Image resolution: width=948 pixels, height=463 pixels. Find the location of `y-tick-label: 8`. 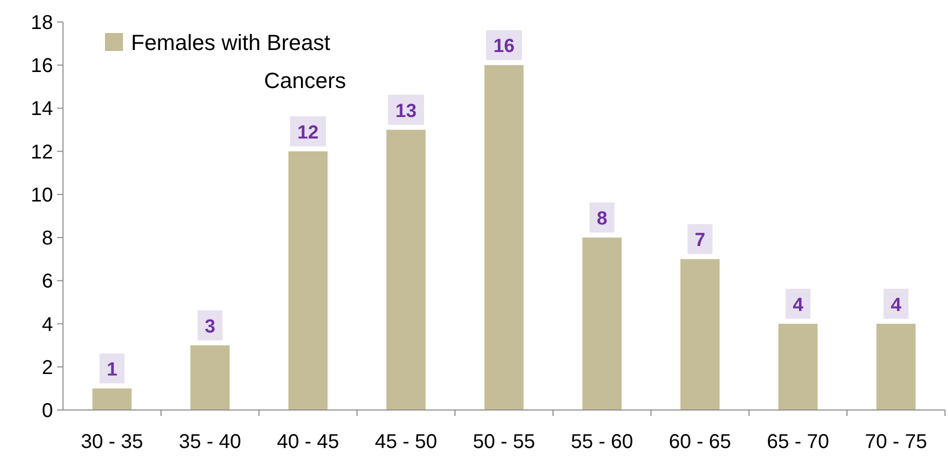

y-tick-label: 8 is located at coordinates (47, 239).